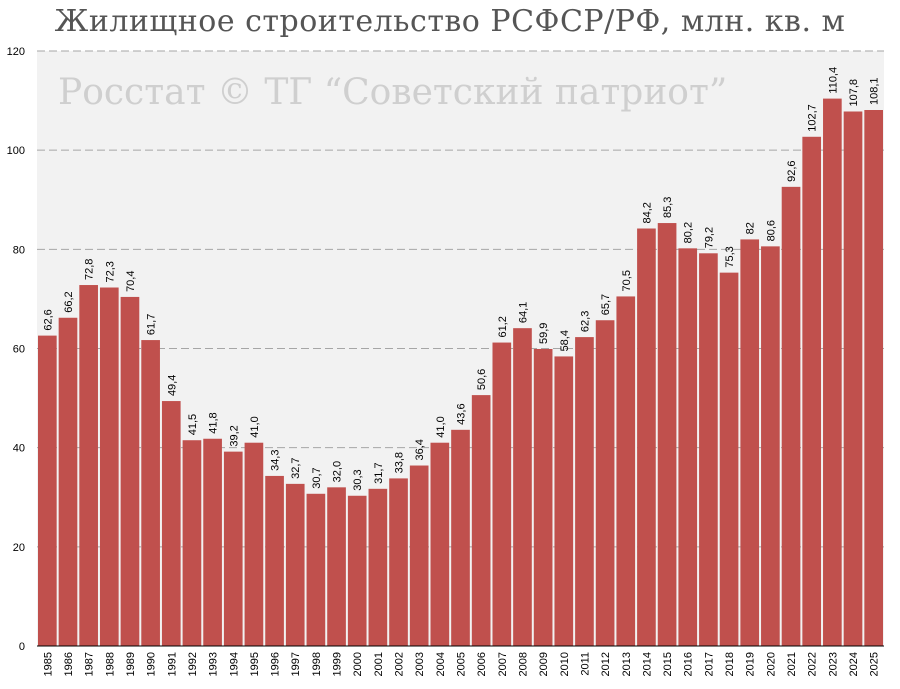 This screenshot has height=689, width=900. What do you see at coordinates (730, 256) in the screenshot?
I see `data-label: 75,3` at bounding box center [730, 256].